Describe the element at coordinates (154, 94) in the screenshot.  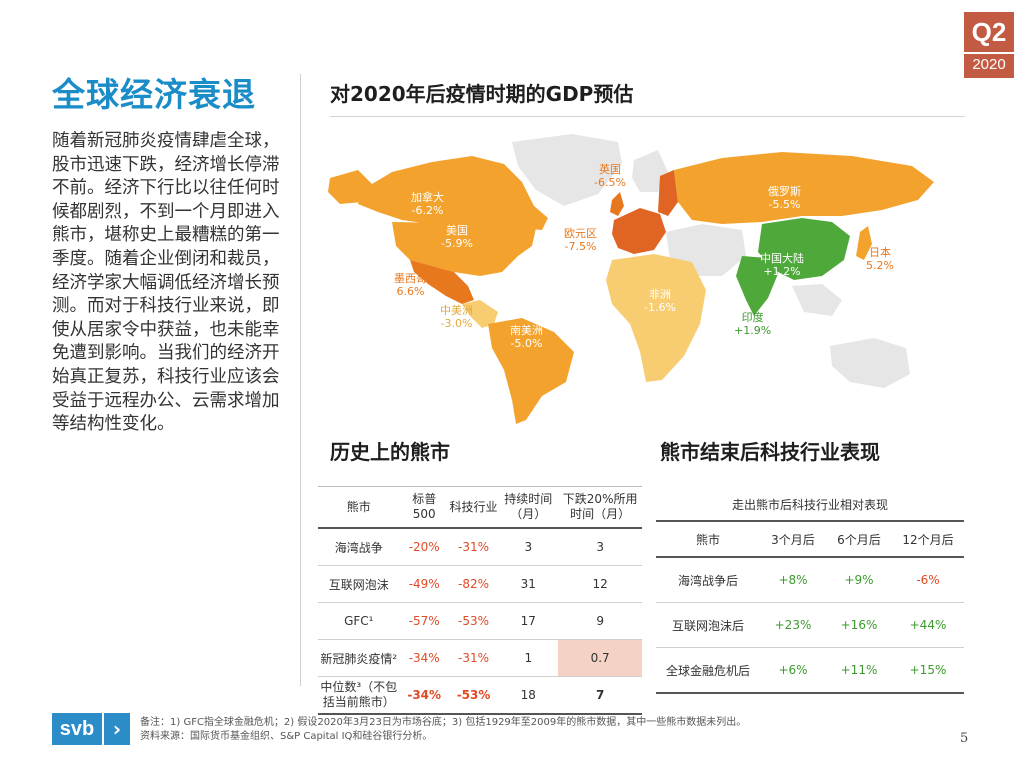
I see `page-title: 全球经济衰退` at that location.